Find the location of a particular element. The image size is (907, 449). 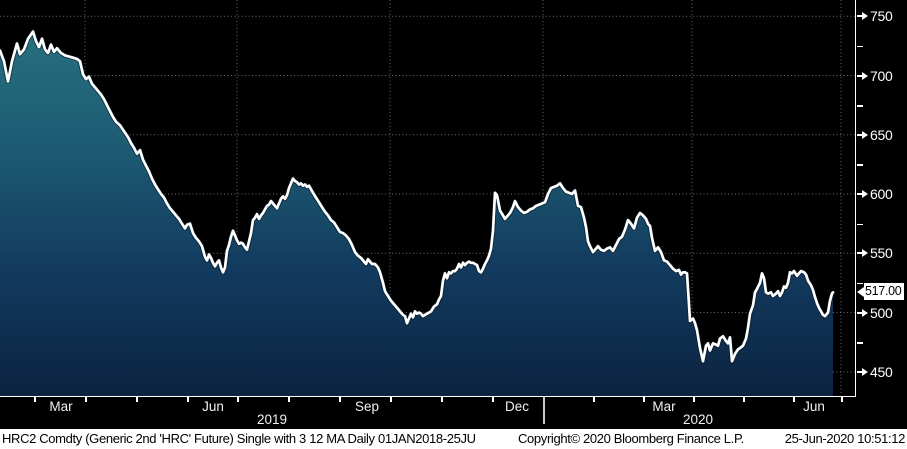

year-divider-line is located at coordinates (544, 410).